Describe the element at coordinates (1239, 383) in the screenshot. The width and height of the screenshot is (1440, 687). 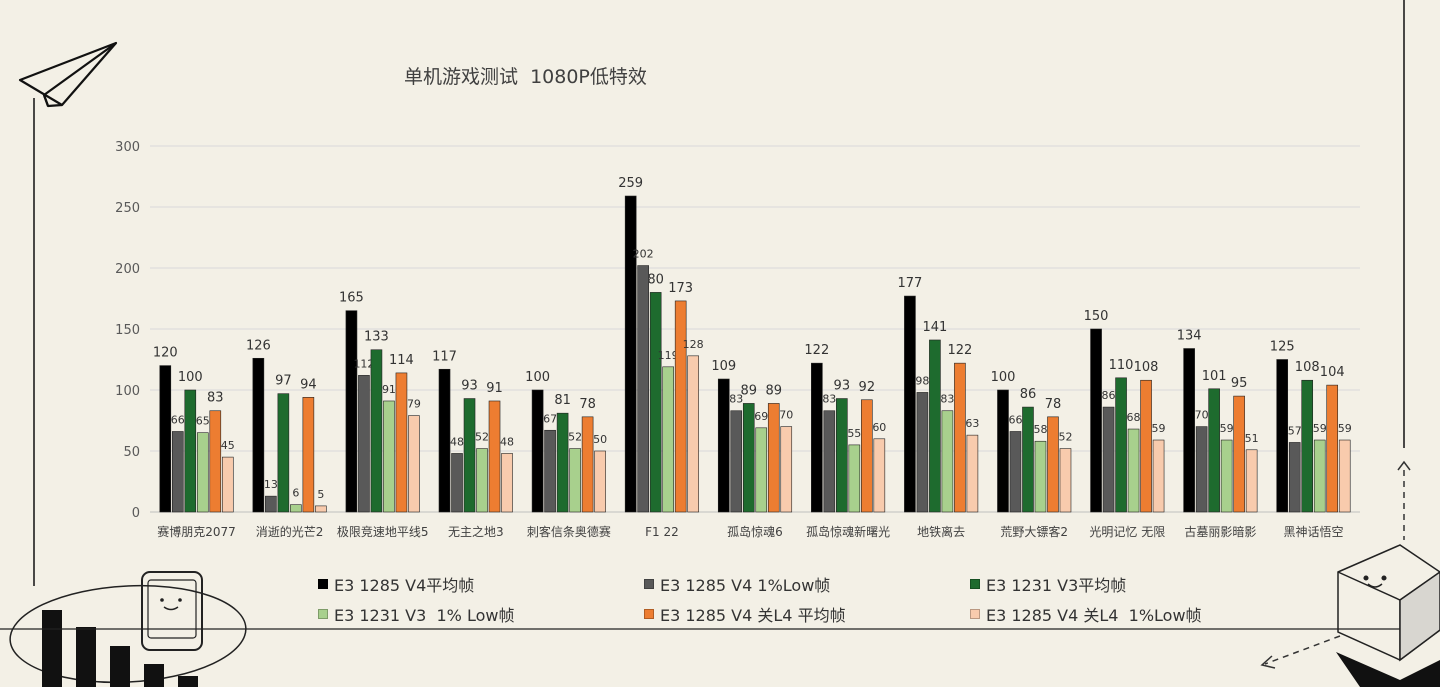
I see `data-label: 95` at that location.